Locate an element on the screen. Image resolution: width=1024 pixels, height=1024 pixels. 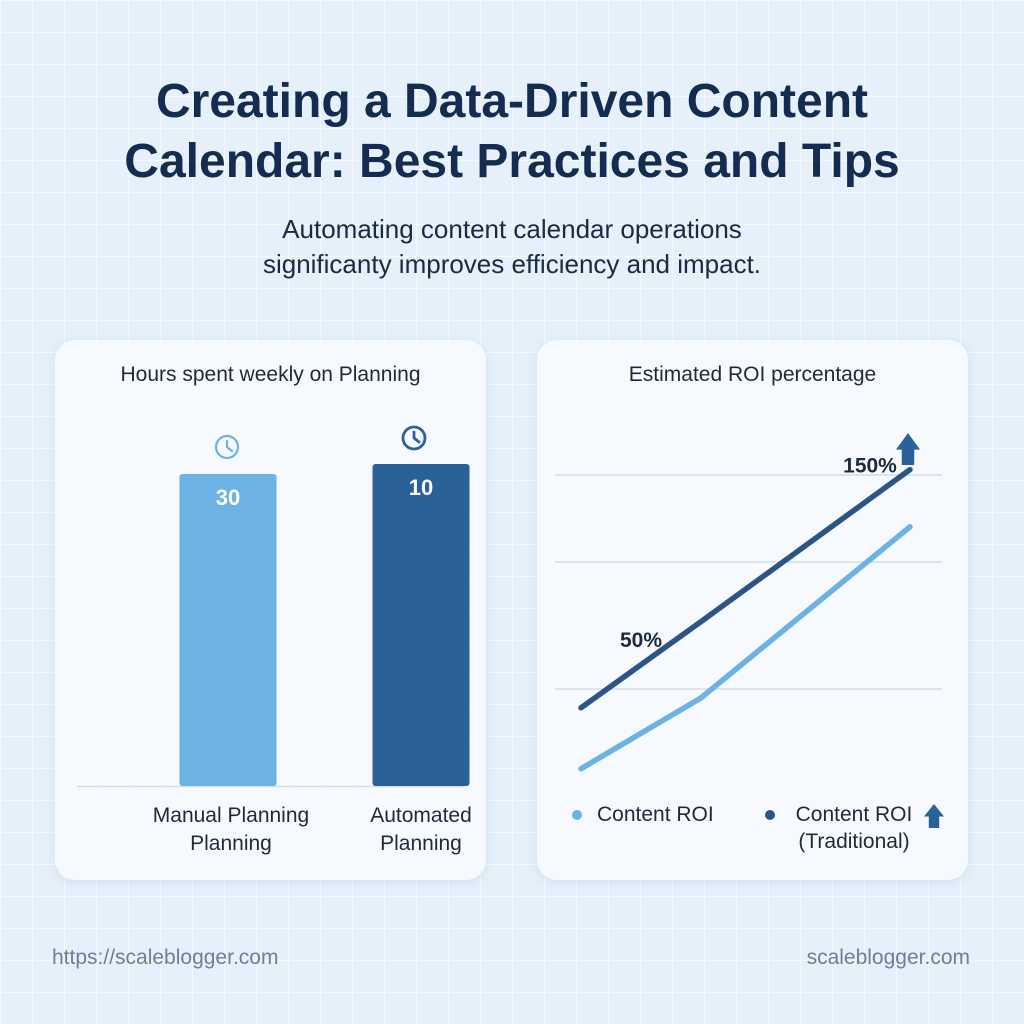
subtitle-line-1: Automating content calendar operations is located at coordinates (512, 229).